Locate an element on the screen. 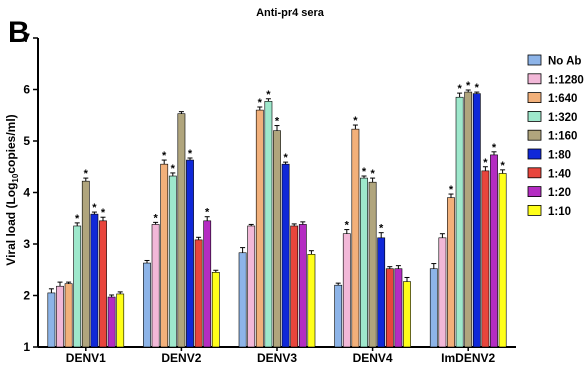 The height and width of the screenshot is (370, 585). y-tick-label: 4 is located at coordinates (26, 193).